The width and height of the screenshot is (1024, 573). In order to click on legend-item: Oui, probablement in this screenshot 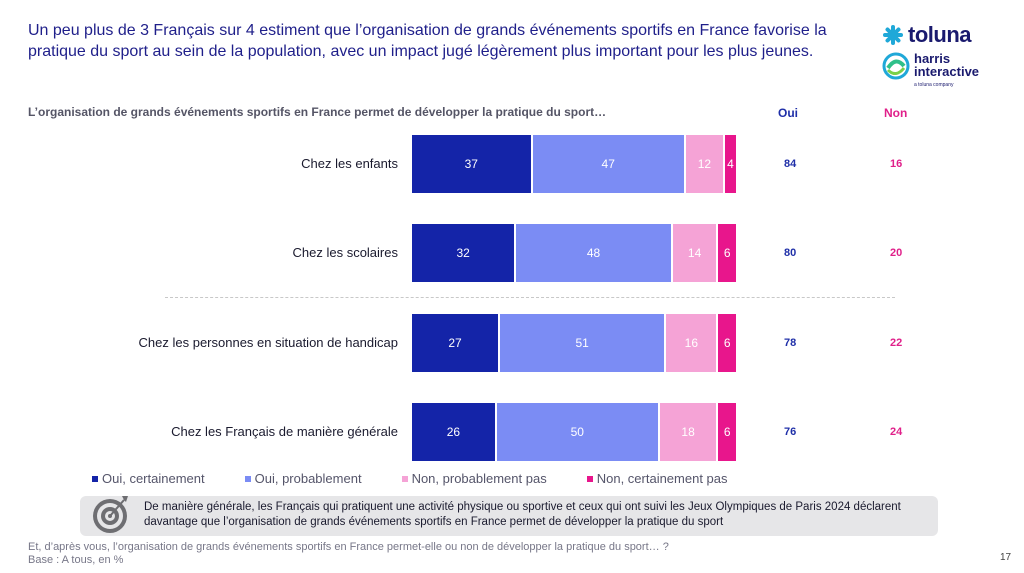, I will do `click(303, 478)`.